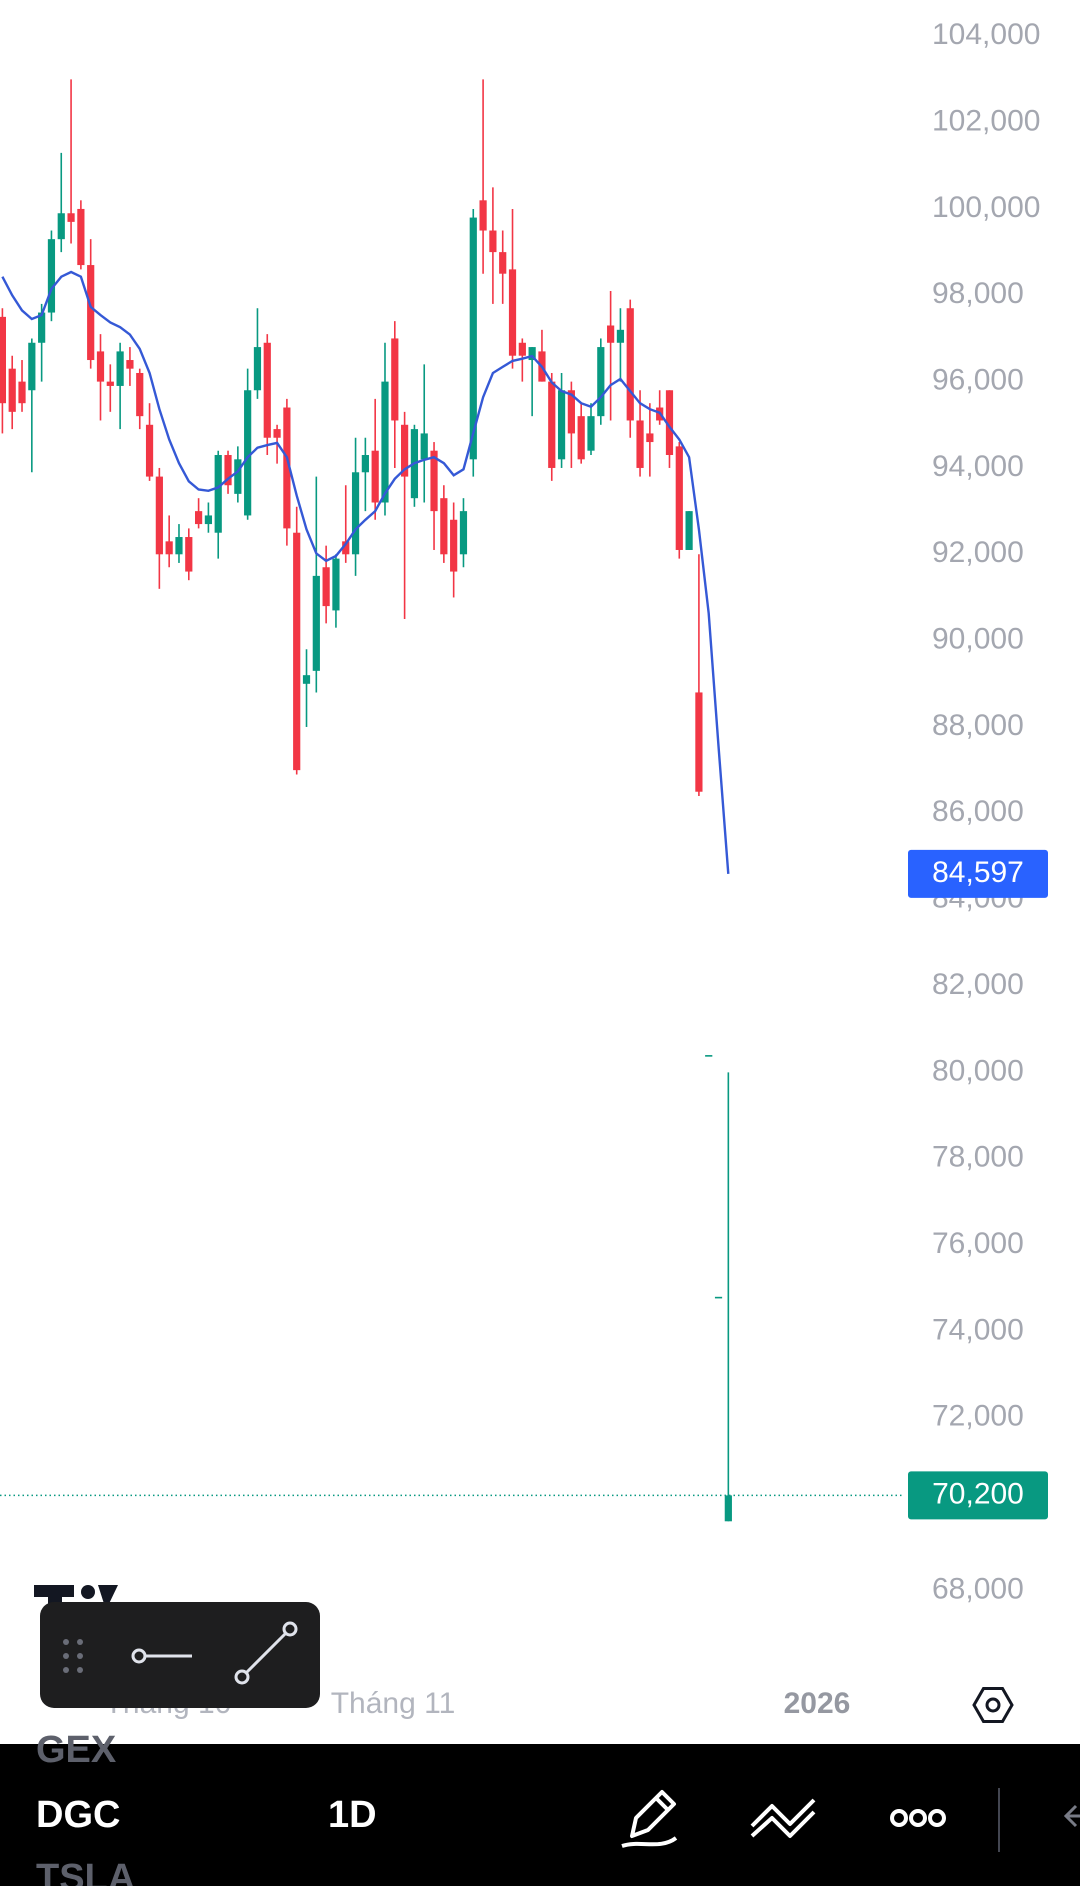 This screenshot has width=1080, height=1886. I want to click on draw-button, so click(649, 1819).